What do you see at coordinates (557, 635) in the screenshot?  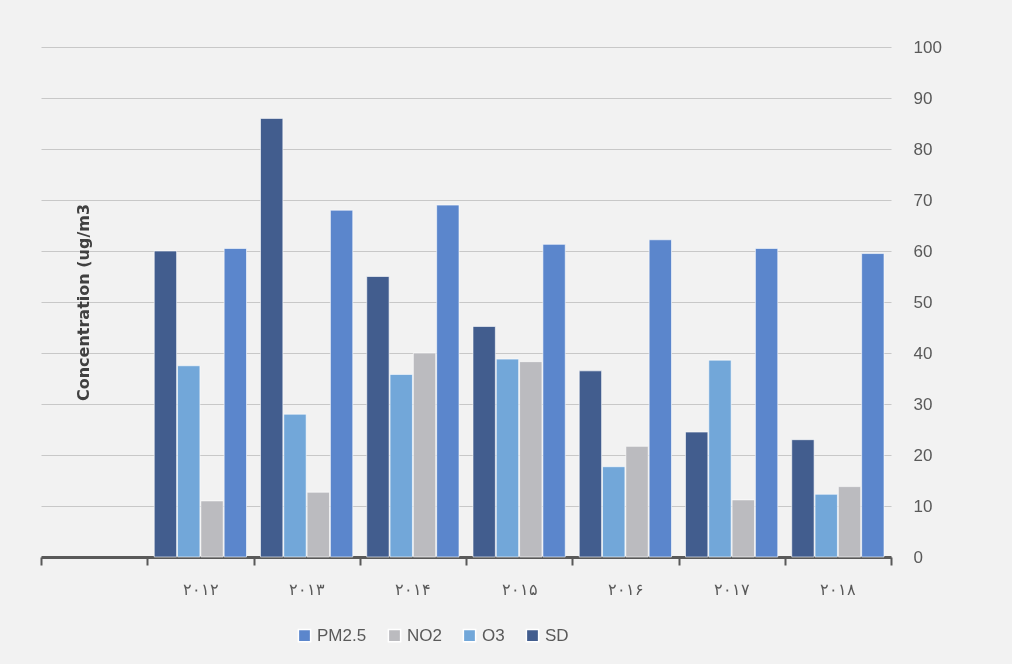 I see `legend-label: SD` at bounding box center [557, 635].